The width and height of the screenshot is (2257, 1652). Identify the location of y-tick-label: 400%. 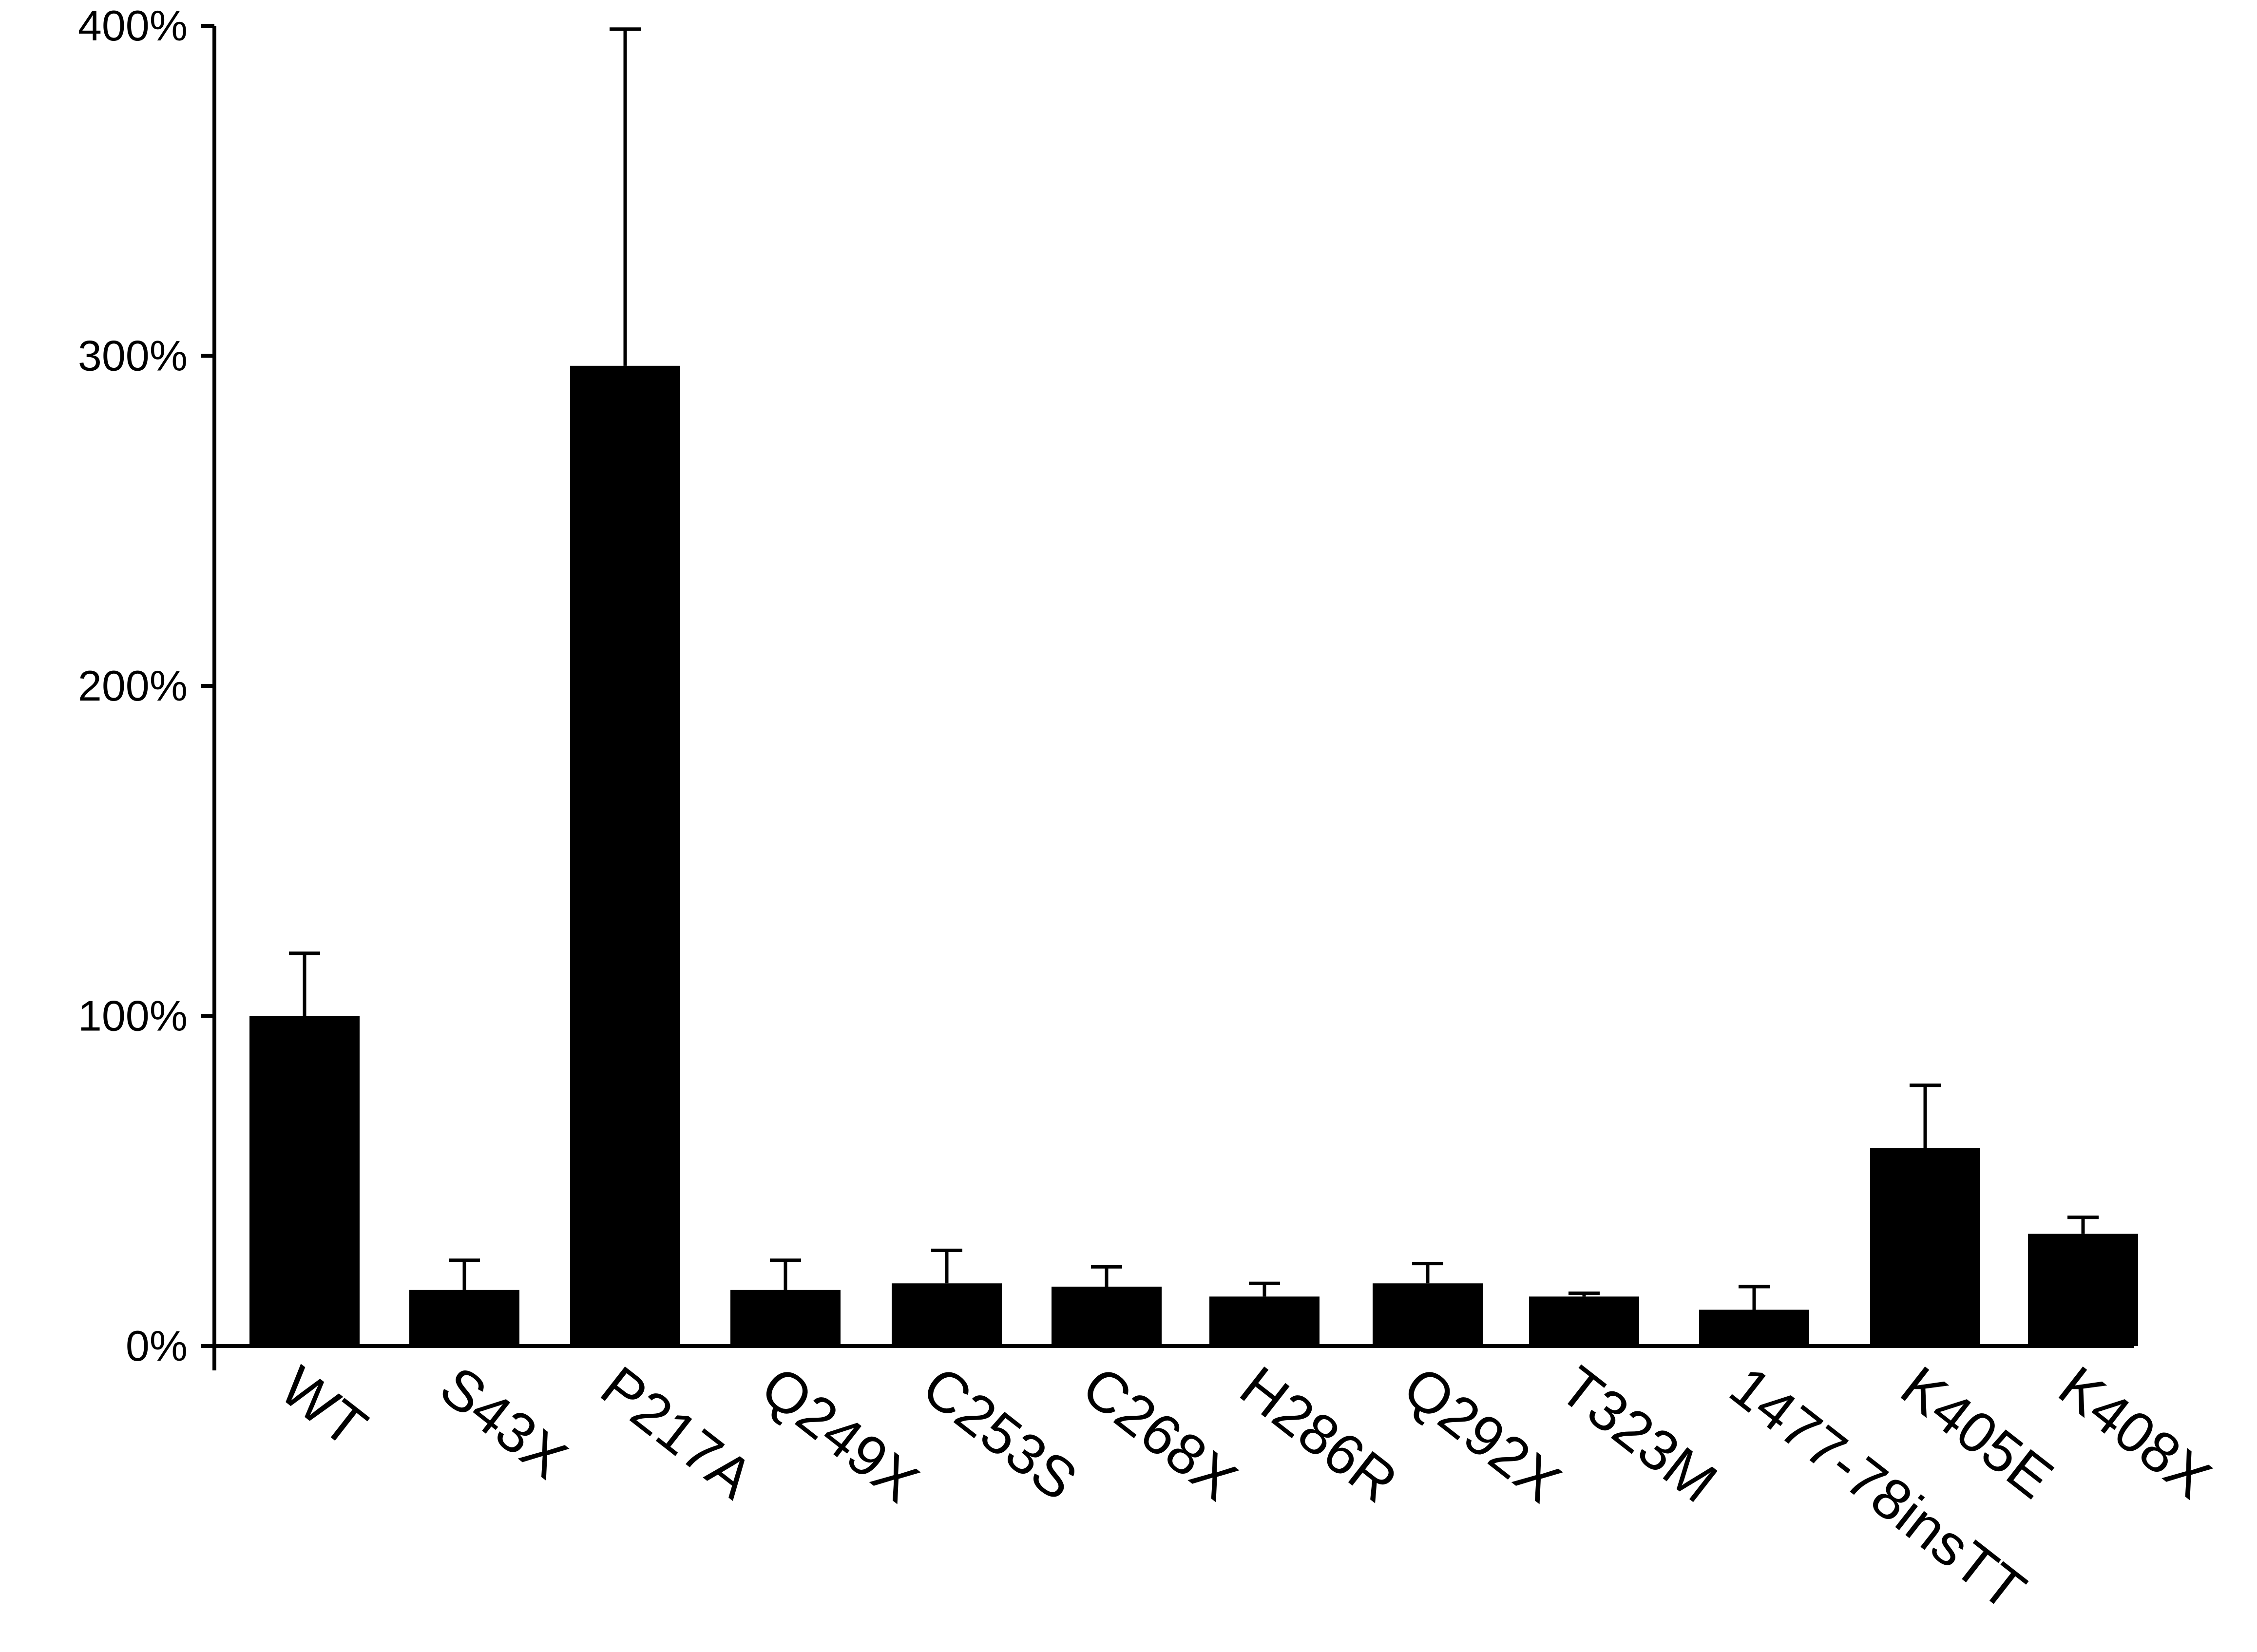
(133, 25).